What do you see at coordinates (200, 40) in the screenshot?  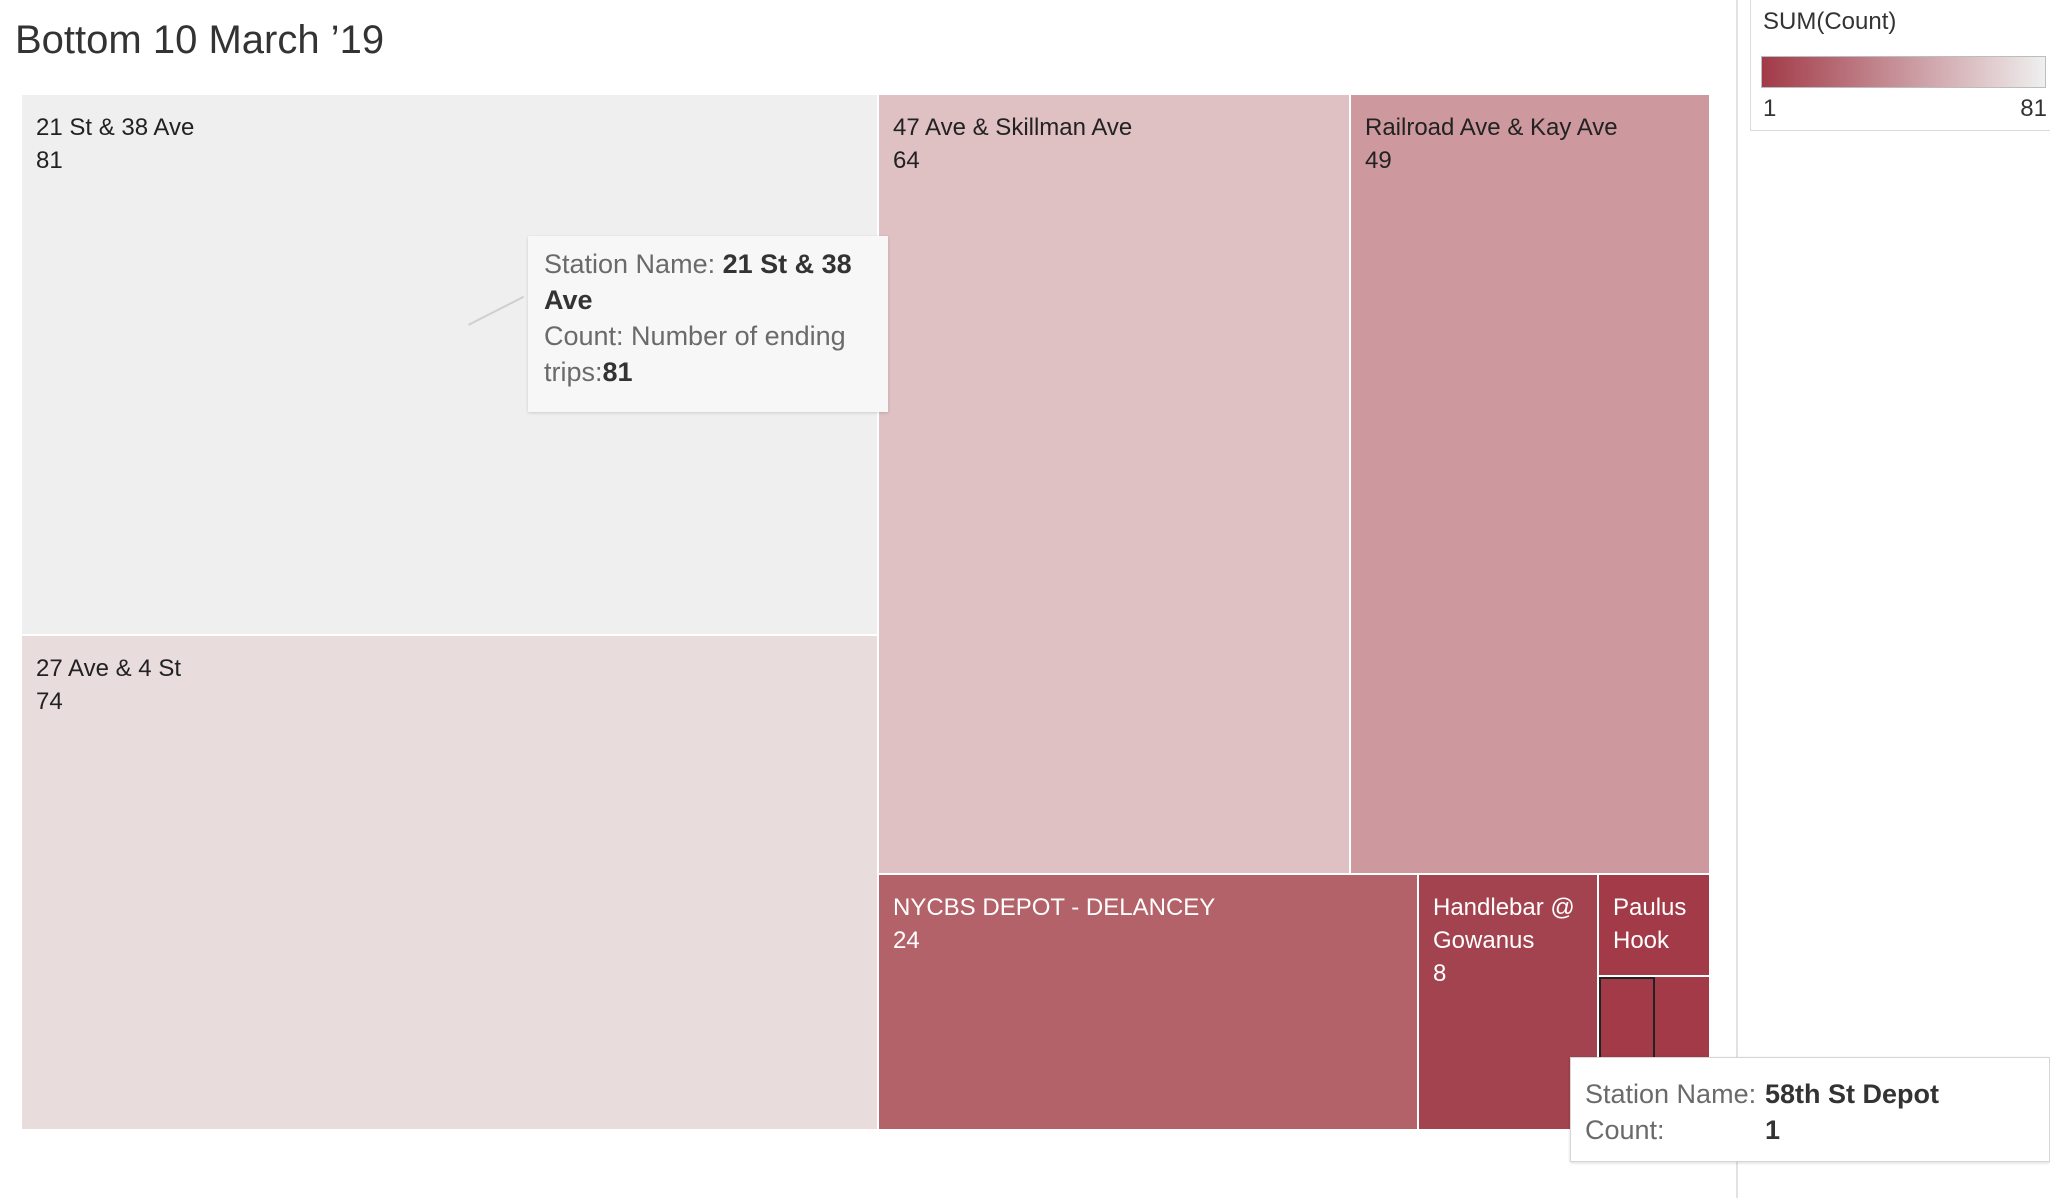 I see `chart-title: Bottom 10 March ’19` at bounding box center [200, 40].